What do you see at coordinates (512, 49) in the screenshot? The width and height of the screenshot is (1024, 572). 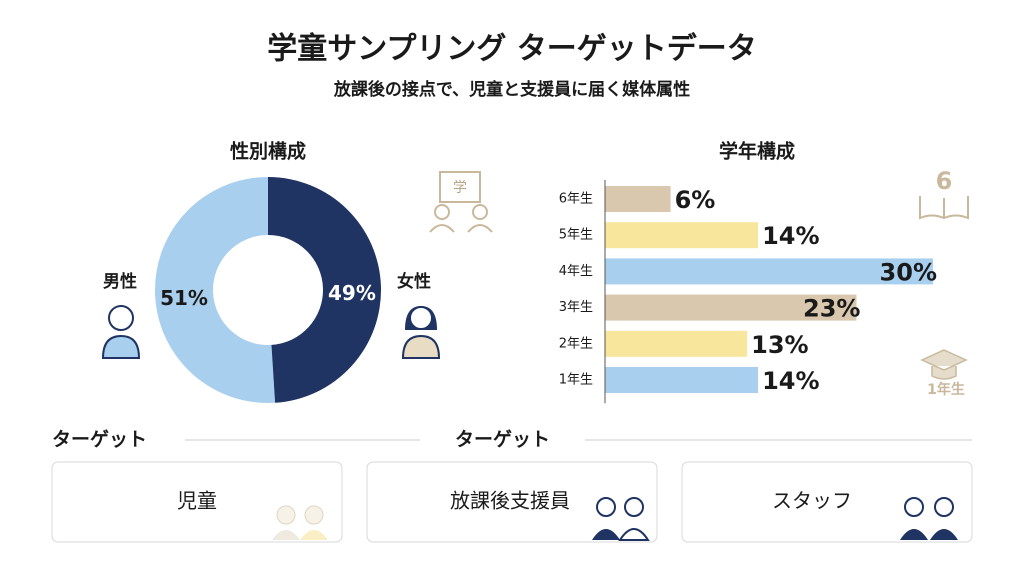 I see `title: 学童サンプリング ターゲットデータ` at bounding box center [512, 49].